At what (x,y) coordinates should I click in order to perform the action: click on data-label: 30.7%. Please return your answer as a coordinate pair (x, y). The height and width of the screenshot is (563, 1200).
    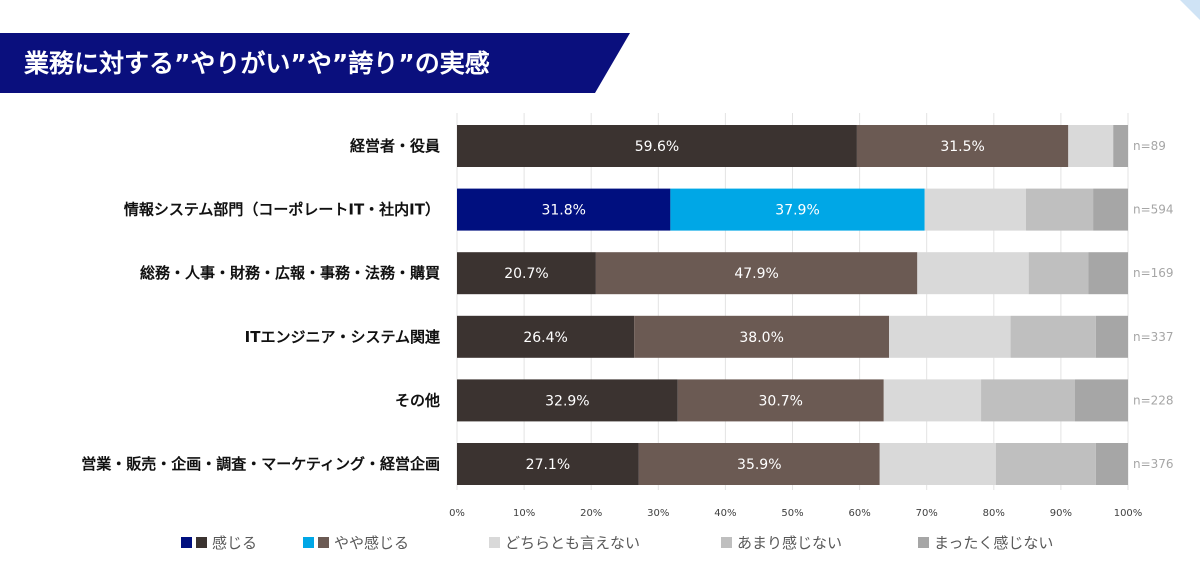
    Looking at the image, I should click on (781, 401).